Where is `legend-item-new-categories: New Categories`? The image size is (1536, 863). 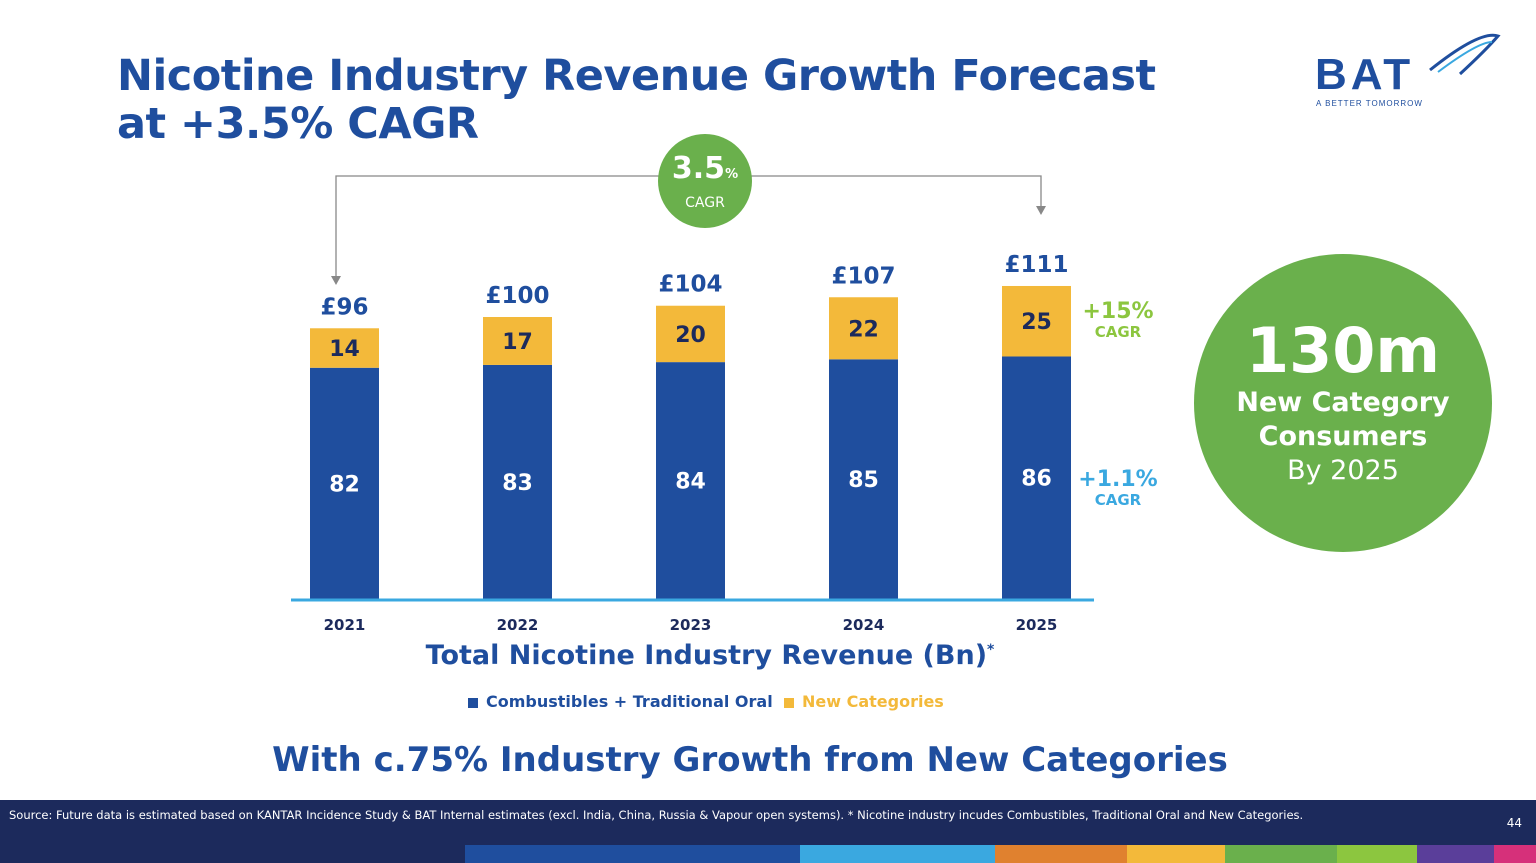 legend-item-new-categories: New Categories is located at coordinates (864, 701).